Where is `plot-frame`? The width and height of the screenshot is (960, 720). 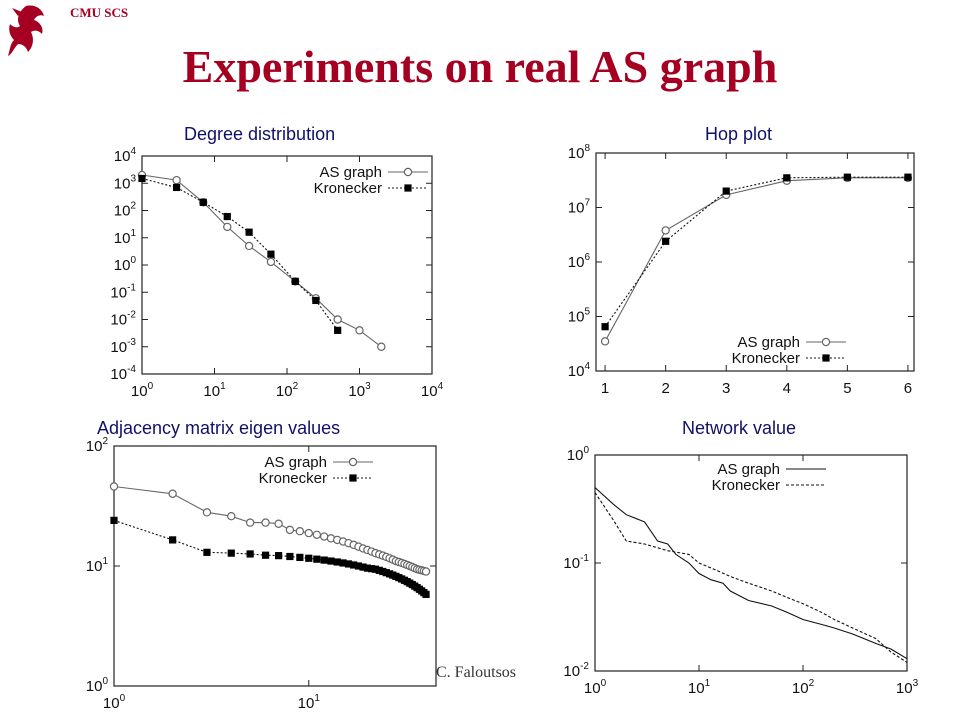
plot-frame is located at coordinates (287, 265).